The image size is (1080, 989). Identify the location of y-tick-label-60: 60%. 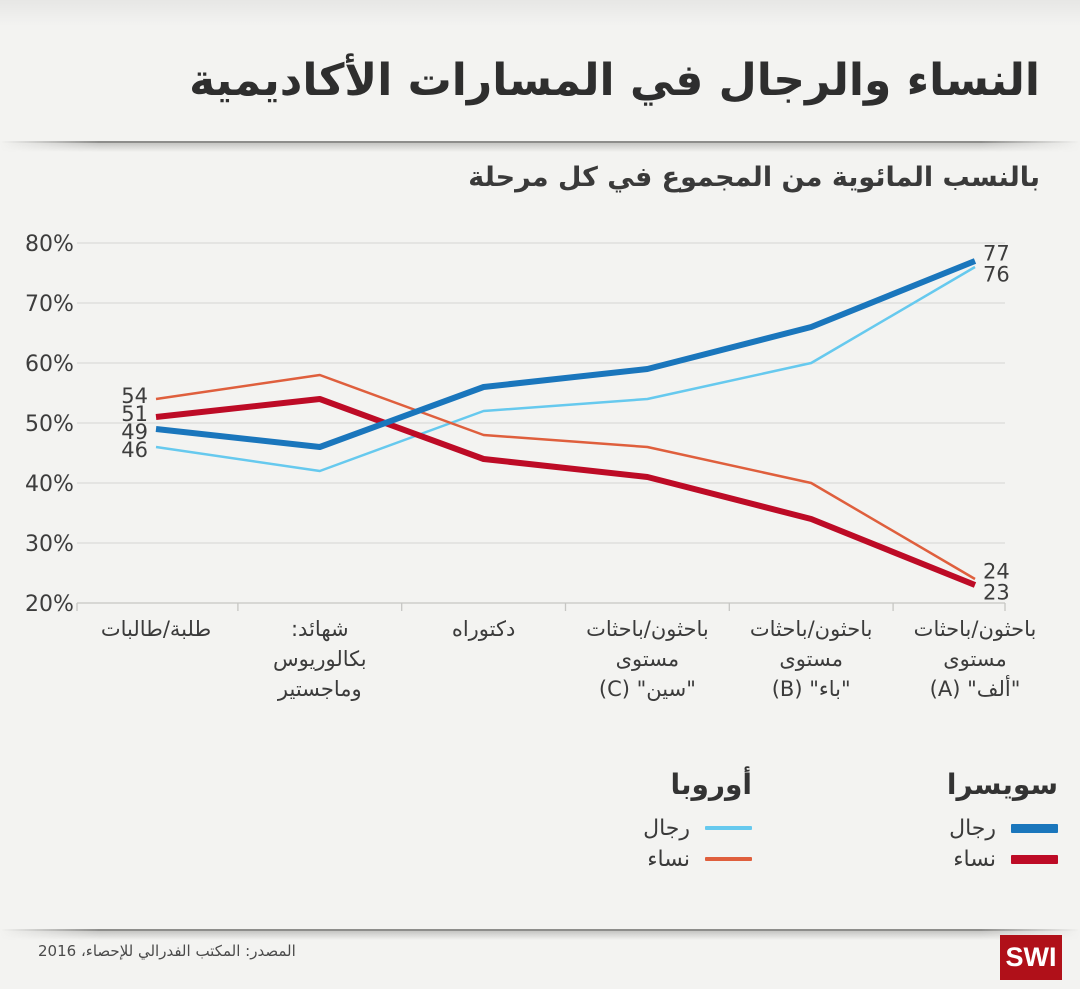
(49, 364).